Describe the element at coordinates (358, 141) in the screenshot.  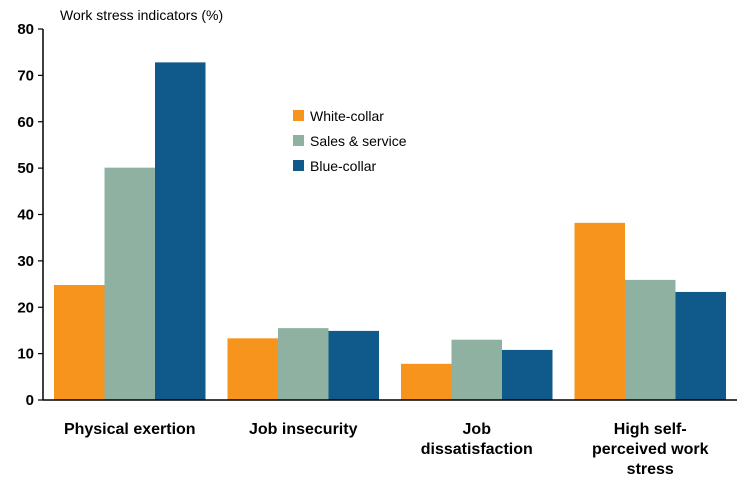
I see `legend-label-sales-service: Sales & service` at that location.